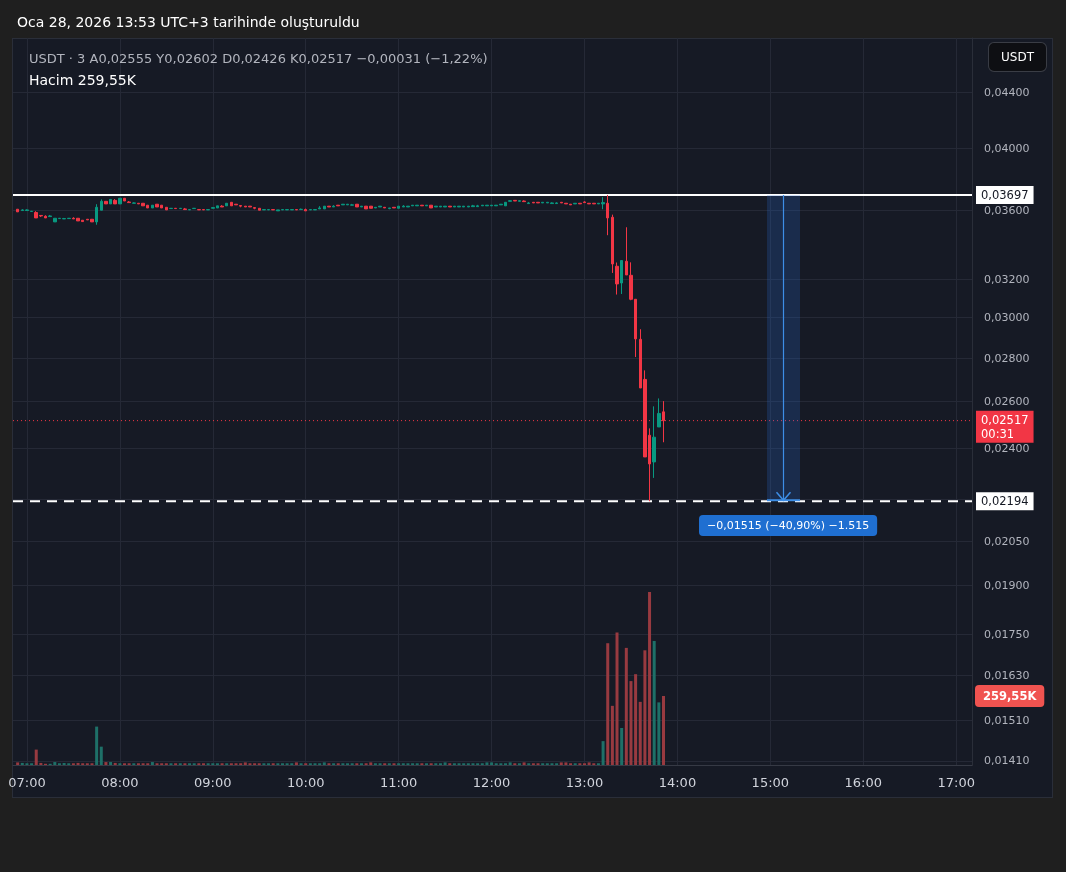 This screenshot has height=872, width=1066. I want to click on x-tick-label: 13:00, so click(584, 782).